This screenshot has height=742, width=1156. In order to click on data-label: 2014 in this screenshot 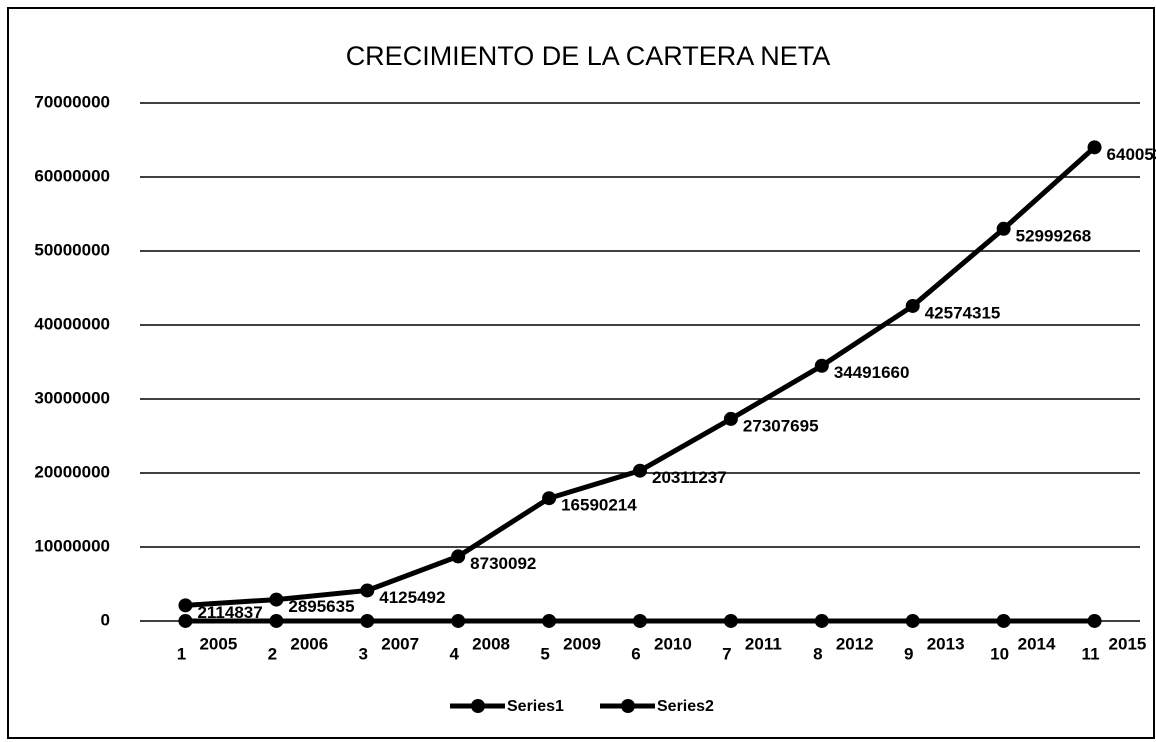, I will do `click(1037, 643)`.